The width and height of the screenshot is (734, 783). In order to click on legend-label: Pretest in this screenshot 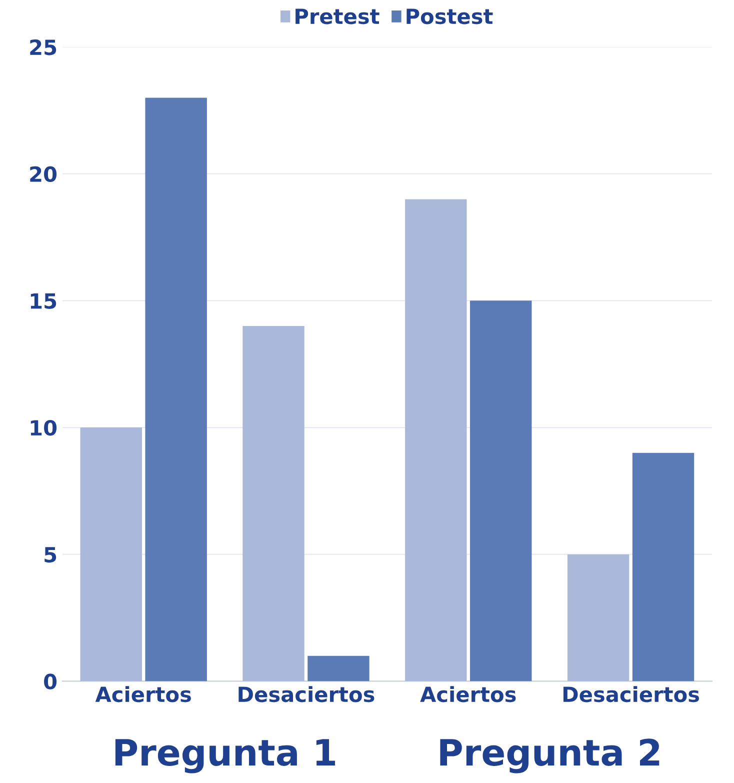, I will do `click(338, 16)`.